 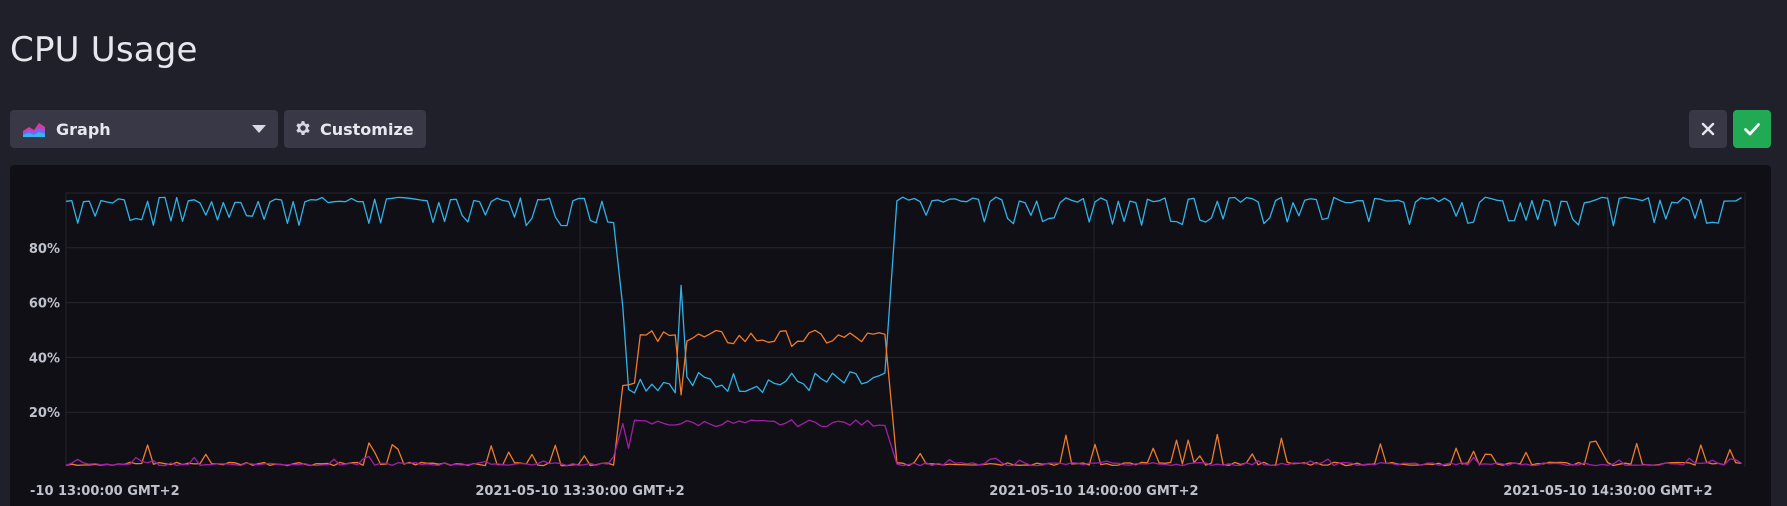 I want to click on check-icon, so click(x=1752, y=129).